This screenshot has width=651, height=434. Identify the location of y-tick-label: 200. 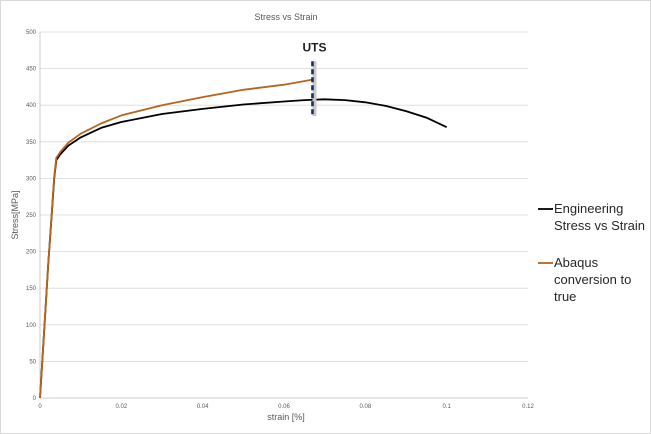
(31, 253).